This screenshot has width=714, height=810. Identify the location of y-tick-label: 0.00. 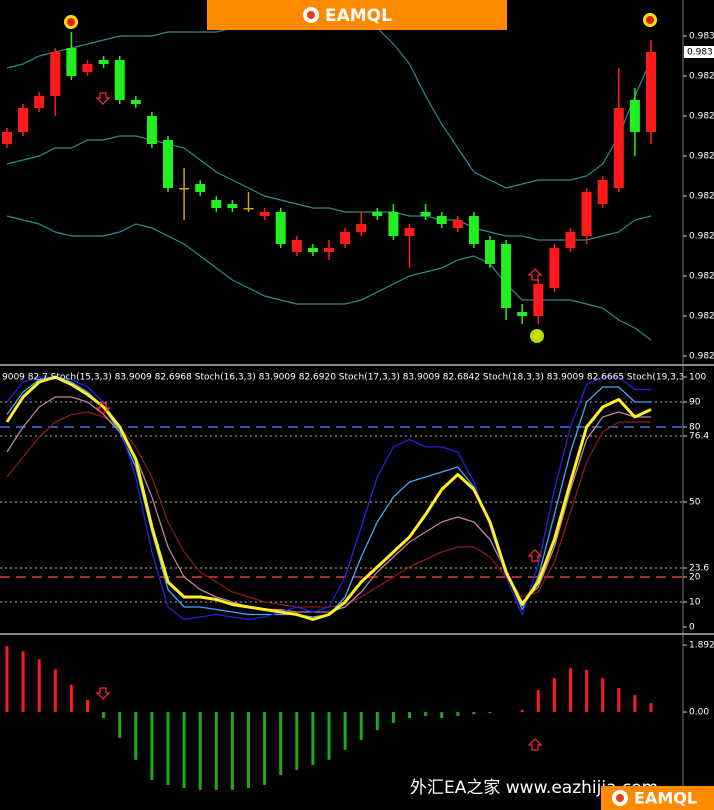
(699, 713).